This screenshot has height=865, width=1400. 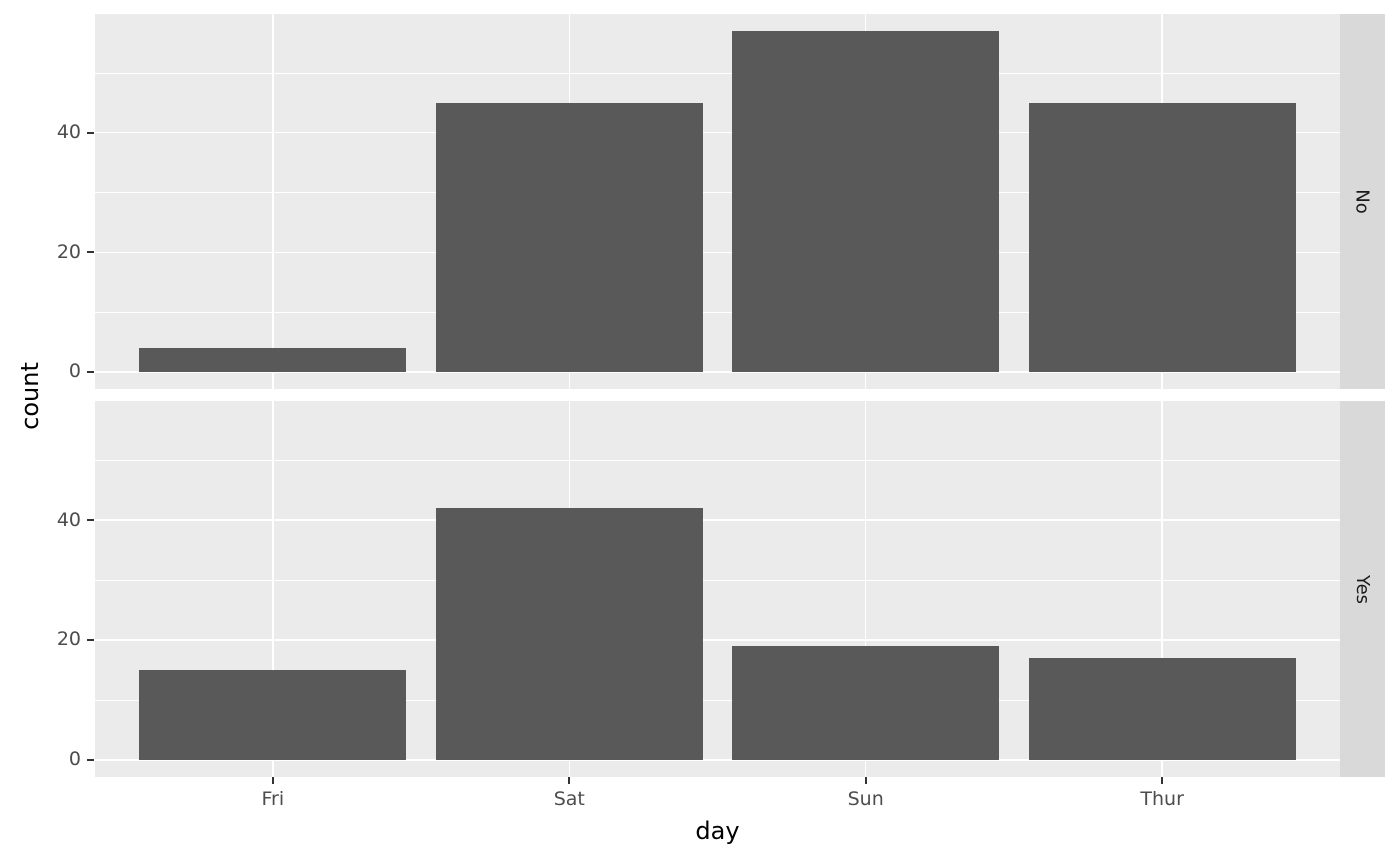 What do you see at coordinates (273, 799) in the screenshot?
I see `x-tick-label-fri: Fri` at bounding box center [273, 799].